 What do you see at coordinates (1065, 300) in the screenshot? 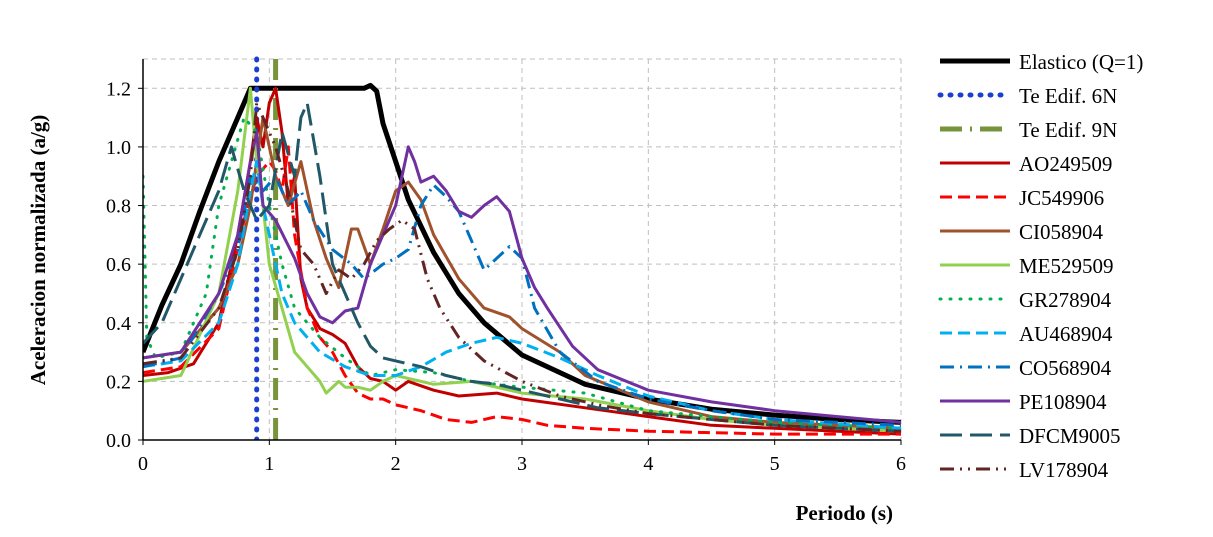
I see `legend-label: GR278904` at bounding box center [1065, 300].